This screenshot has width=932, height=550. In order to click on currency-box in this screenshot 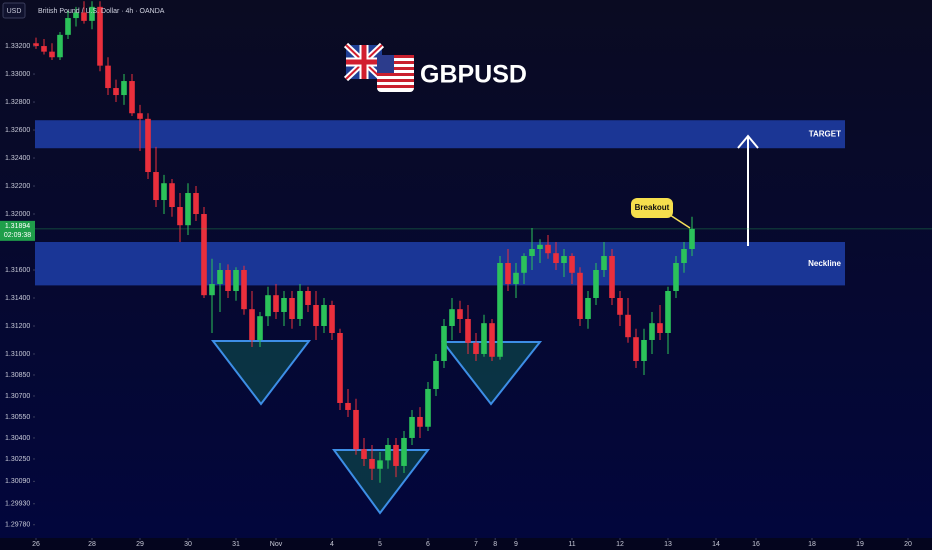, I will do `click(14, 10)`.